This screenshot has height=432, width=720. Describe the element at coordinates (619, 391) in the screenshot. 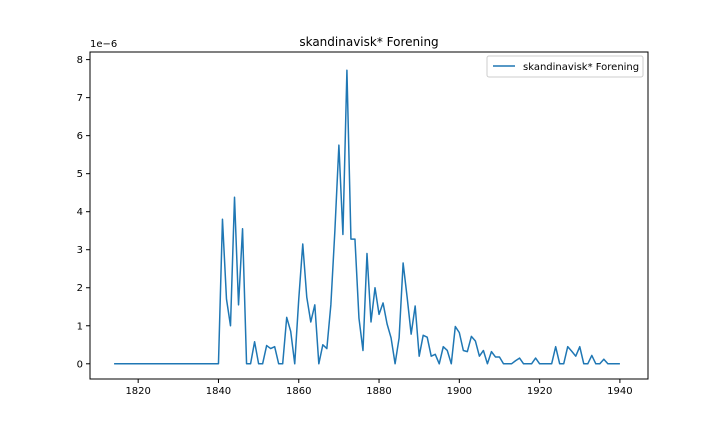

I see `x-tick-label: 1940` at that location.